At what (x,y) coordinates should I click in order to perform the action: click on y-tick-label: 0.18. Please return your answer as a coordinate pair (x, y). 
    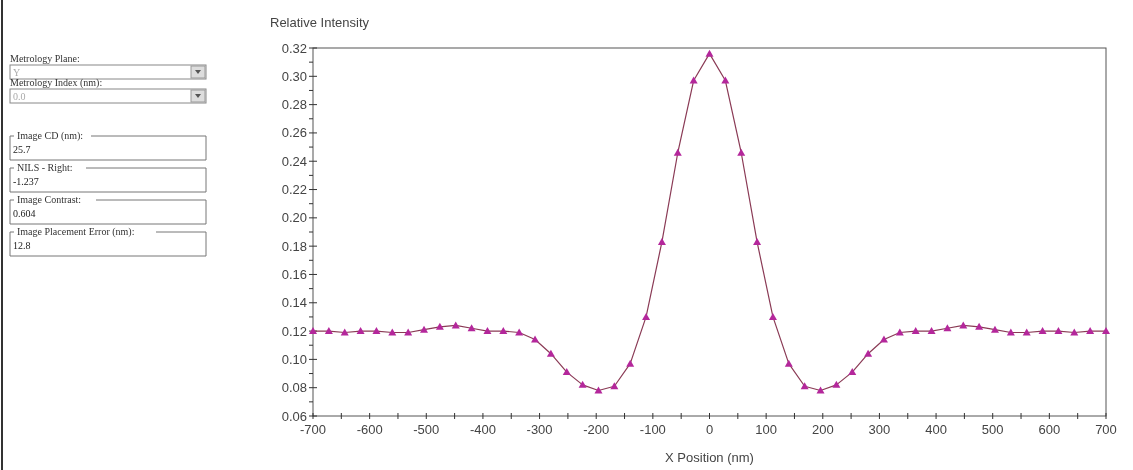
    Looking at the image, I should click on (294, 246).